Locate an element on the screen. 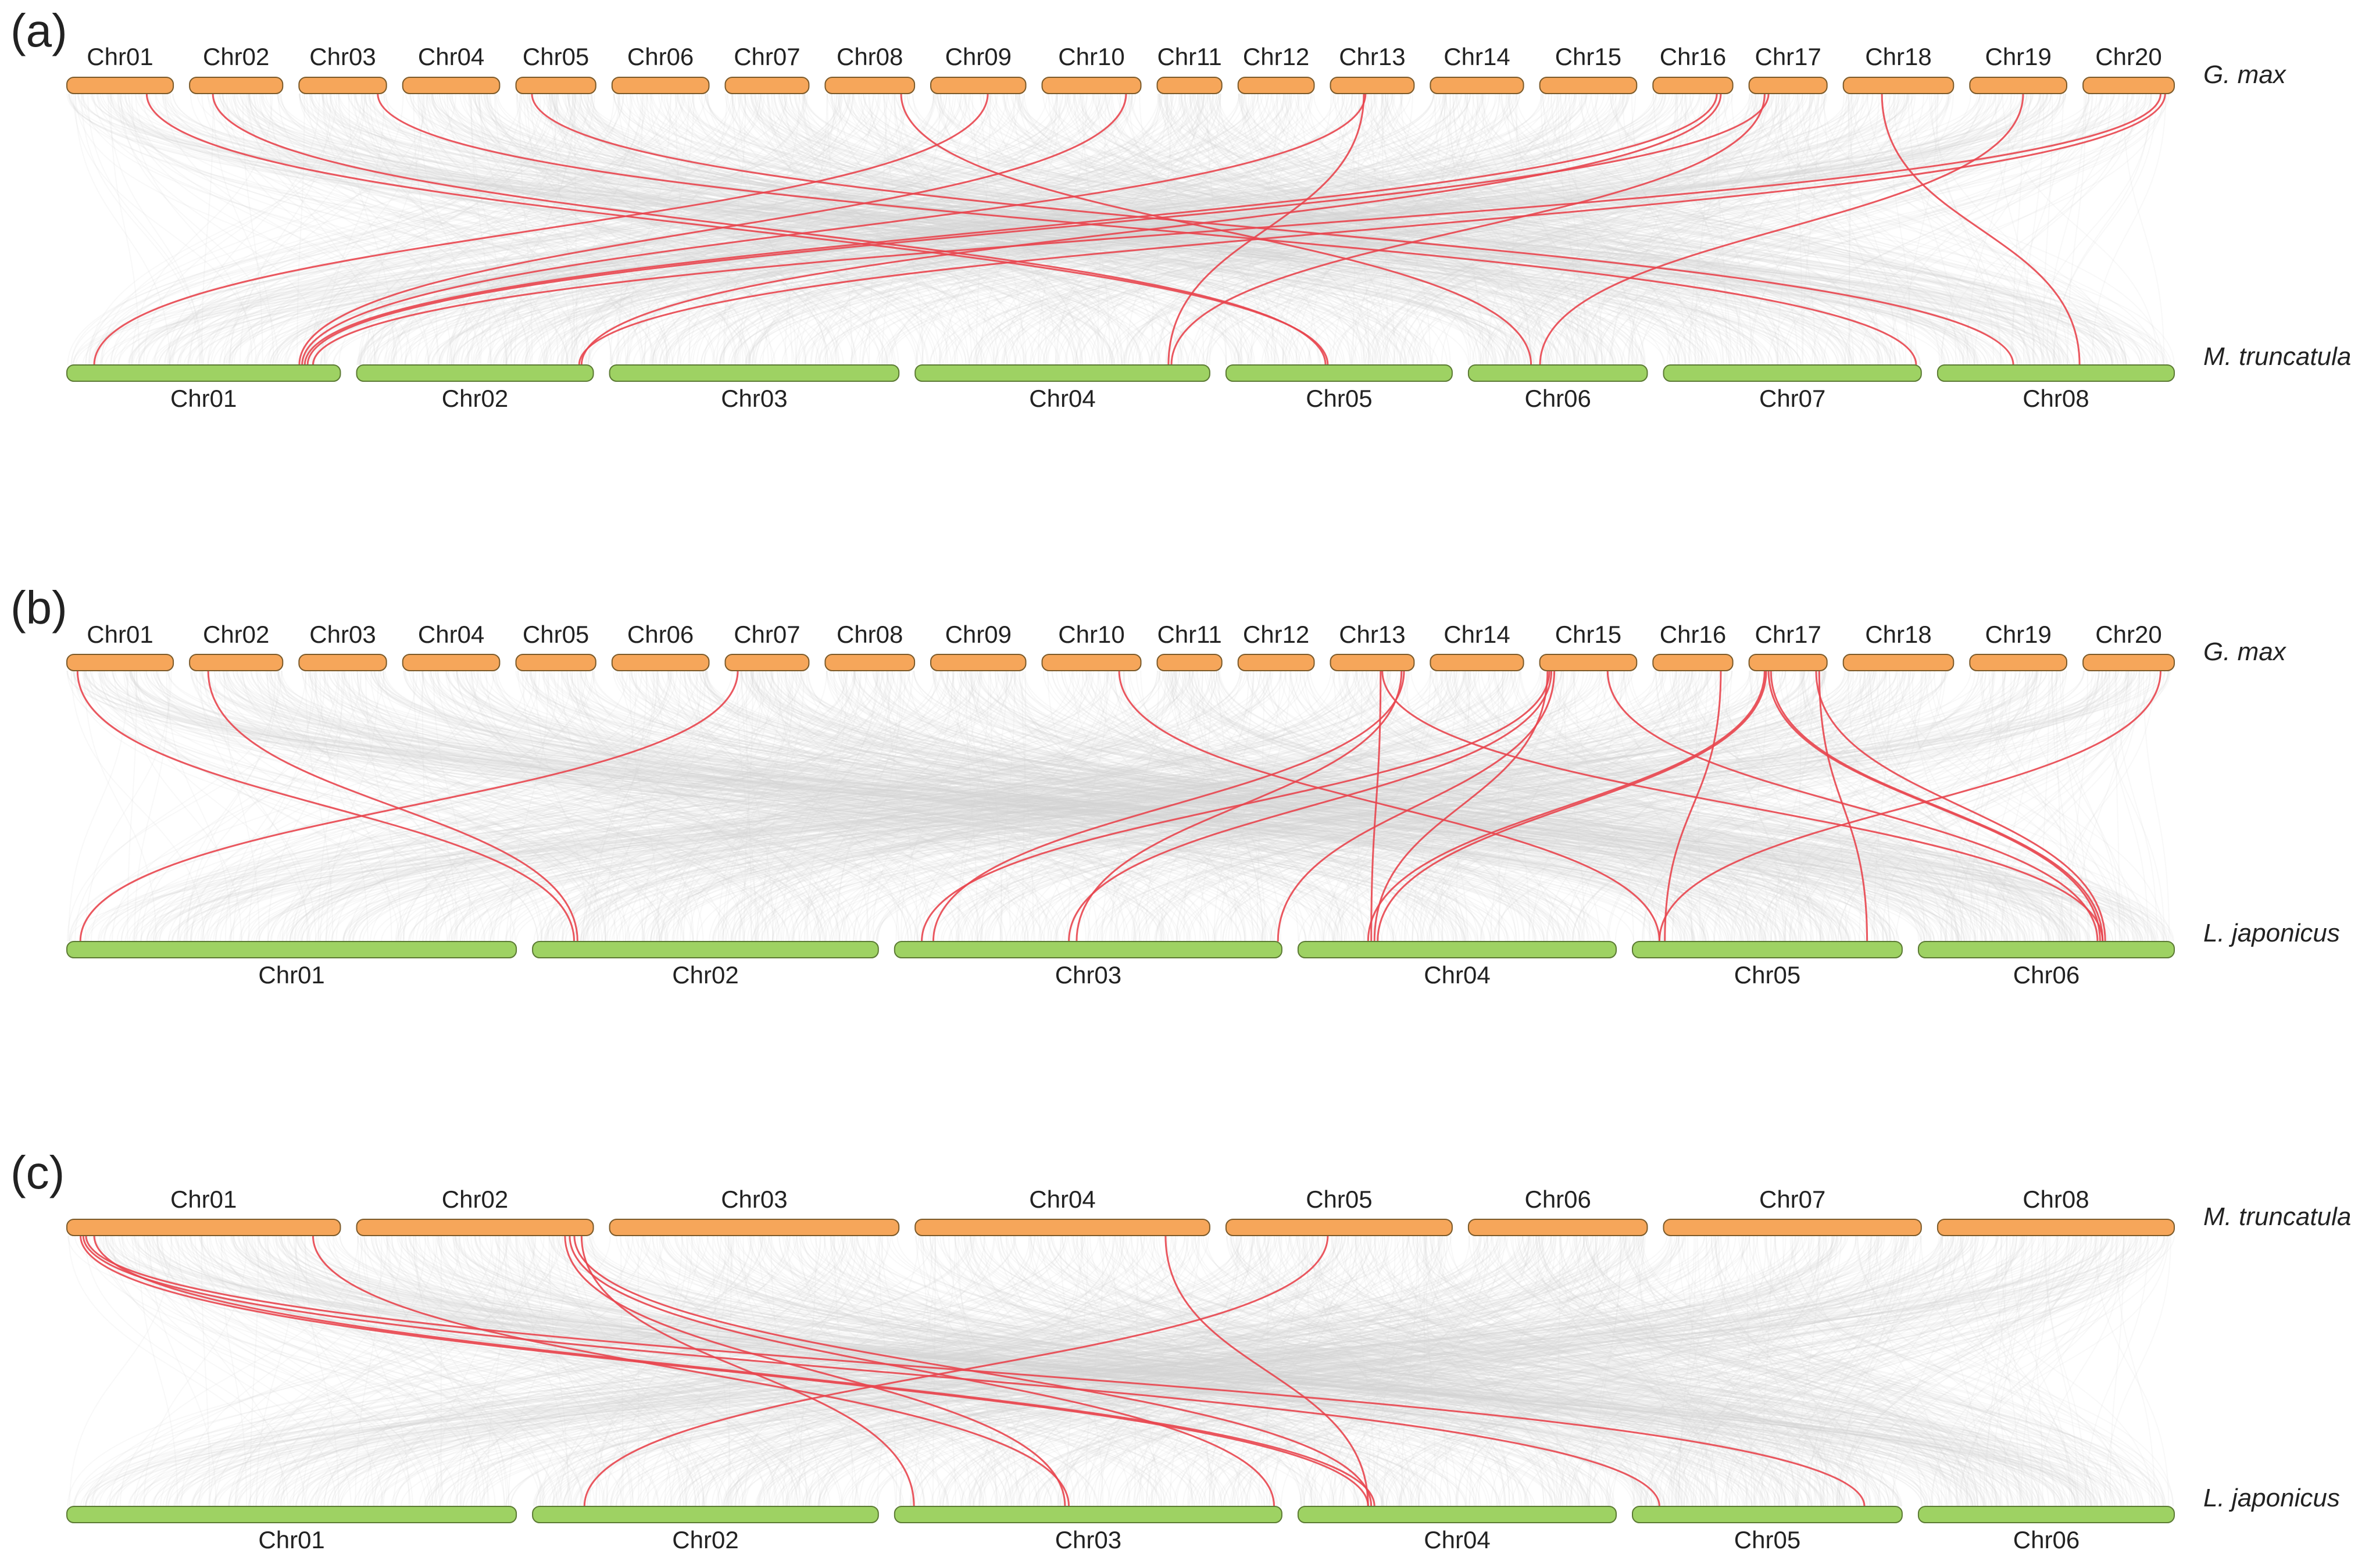  panel-label: (a) is located at coordinates (38, 30).